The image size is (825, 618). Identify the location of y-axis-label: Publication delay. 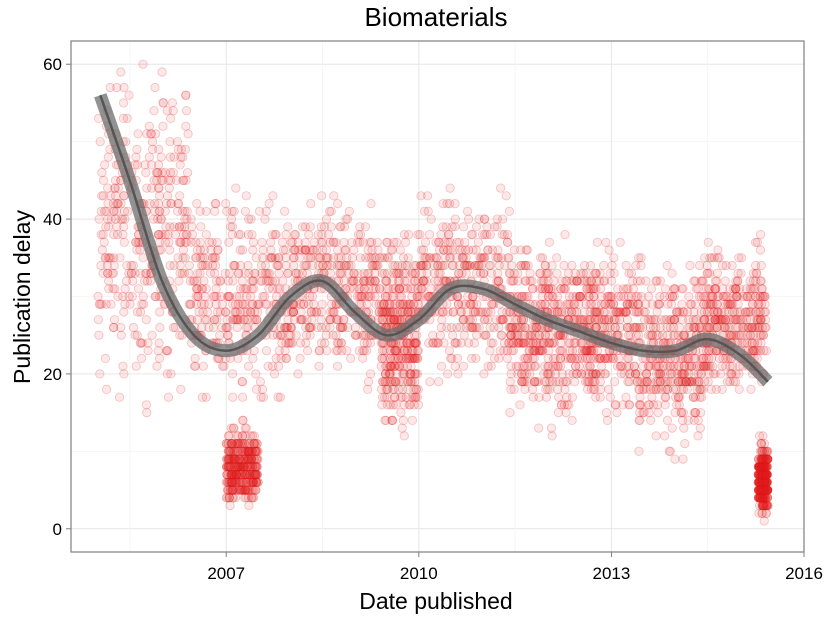
(22, 297).